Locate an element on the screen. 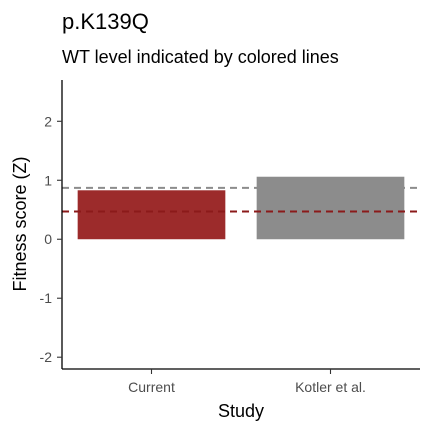  x-axis-ticks: Current Kotler et al. is located at coordinates (247, 382).